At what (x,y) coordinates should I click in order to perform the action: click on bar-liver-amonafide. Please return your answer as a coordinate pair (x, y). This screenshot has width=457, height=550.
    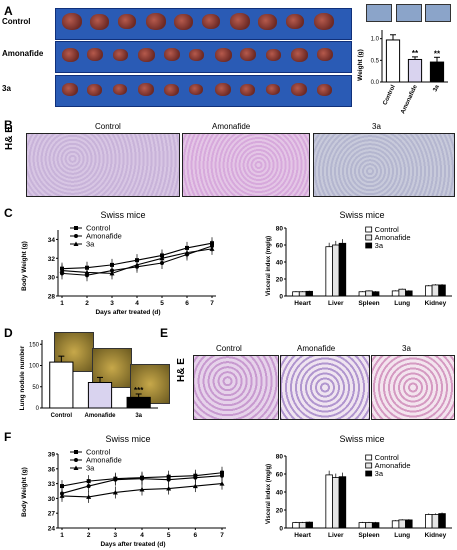
    Looking at the image, I should click on (336, 270).